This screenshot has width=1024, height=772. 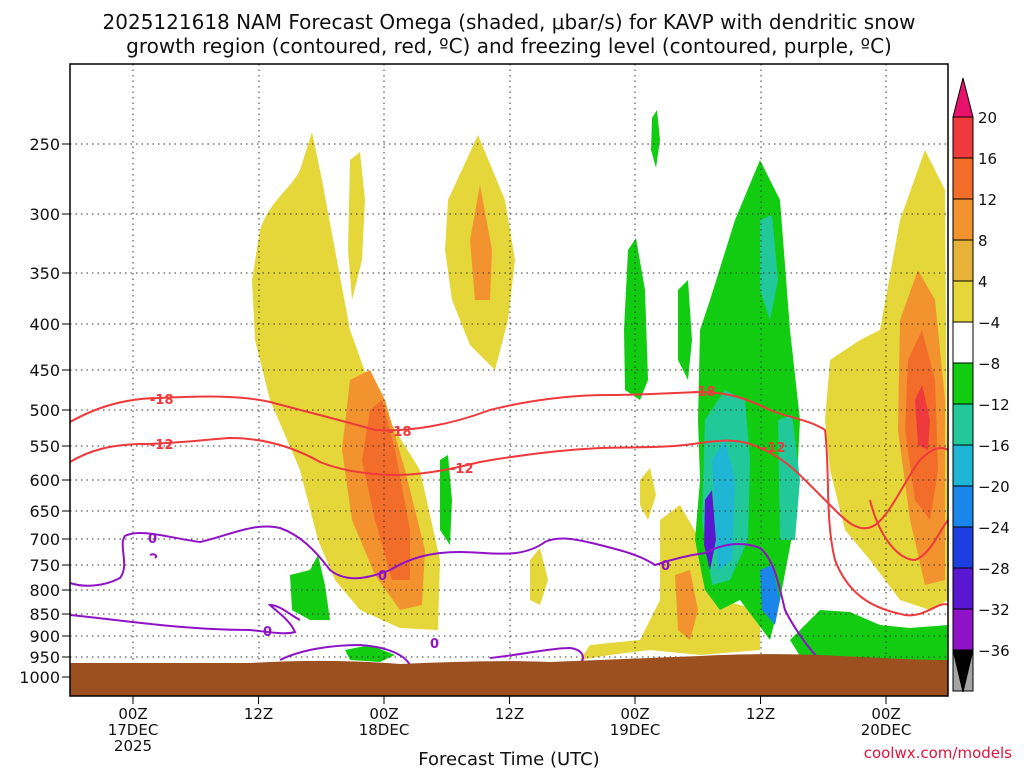 What do you see at coordinates (686, 605) in the screenshot?
I see `omega-region-orange-c` at bounding box center [686, 605].